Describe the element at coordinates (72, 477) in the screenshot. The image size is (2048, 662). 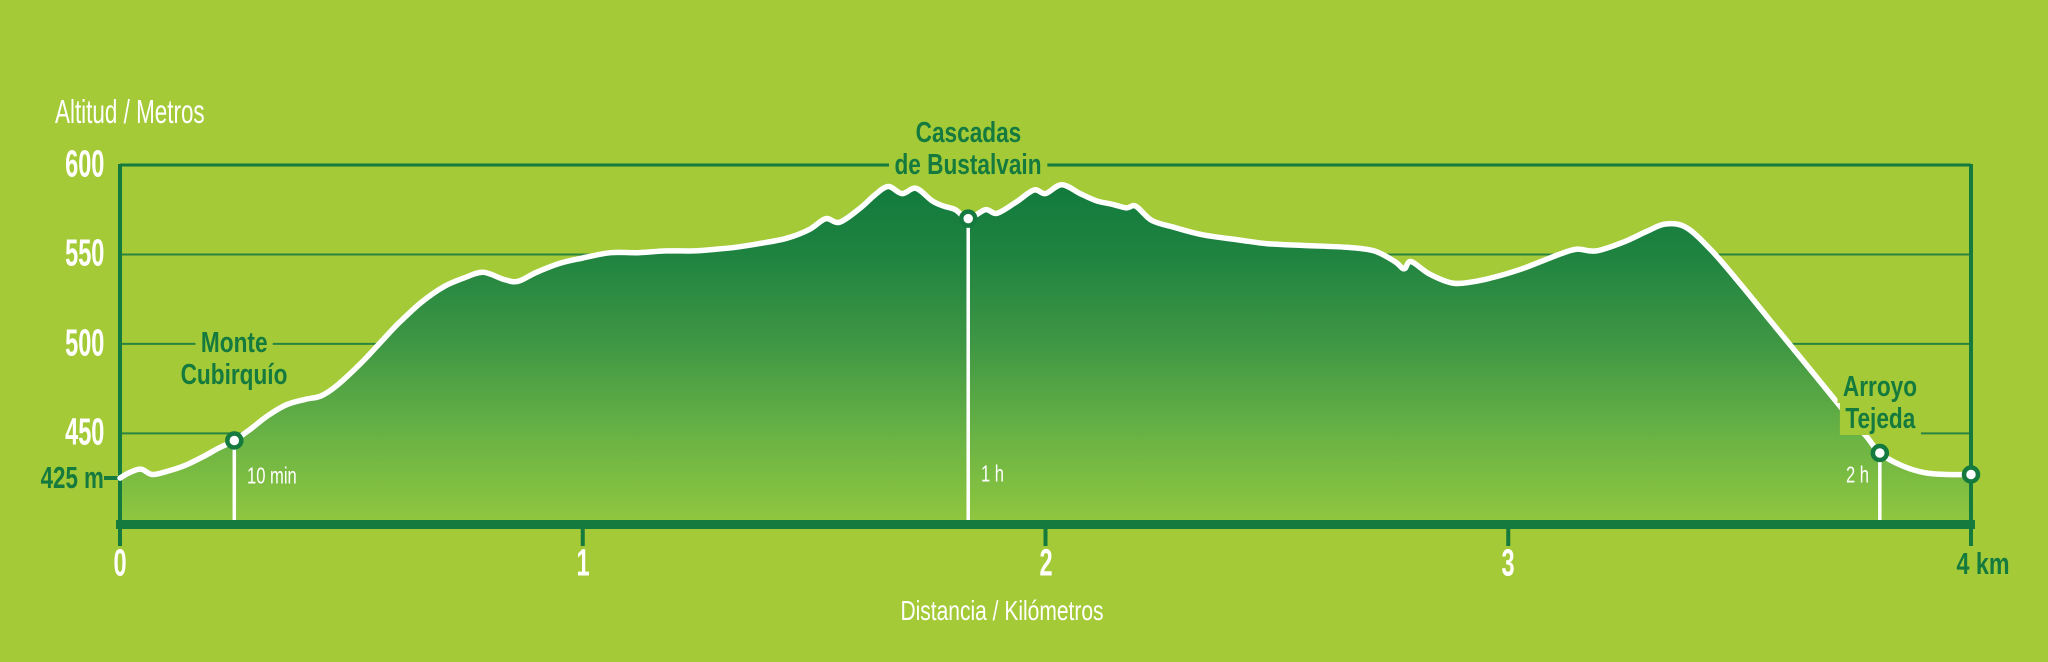
I see `y-axis-base-label-text: 425 m` at that location.